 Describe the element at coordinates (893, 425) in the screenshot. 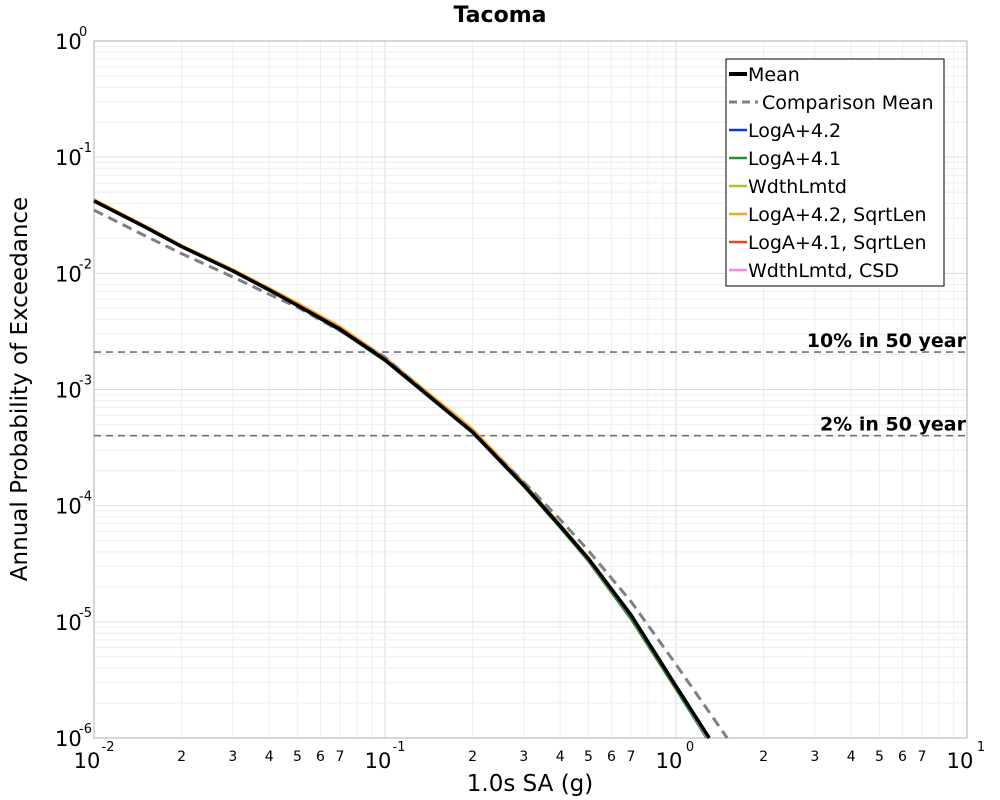

I see `reference-line-label: 2% in 50 year` at that location.